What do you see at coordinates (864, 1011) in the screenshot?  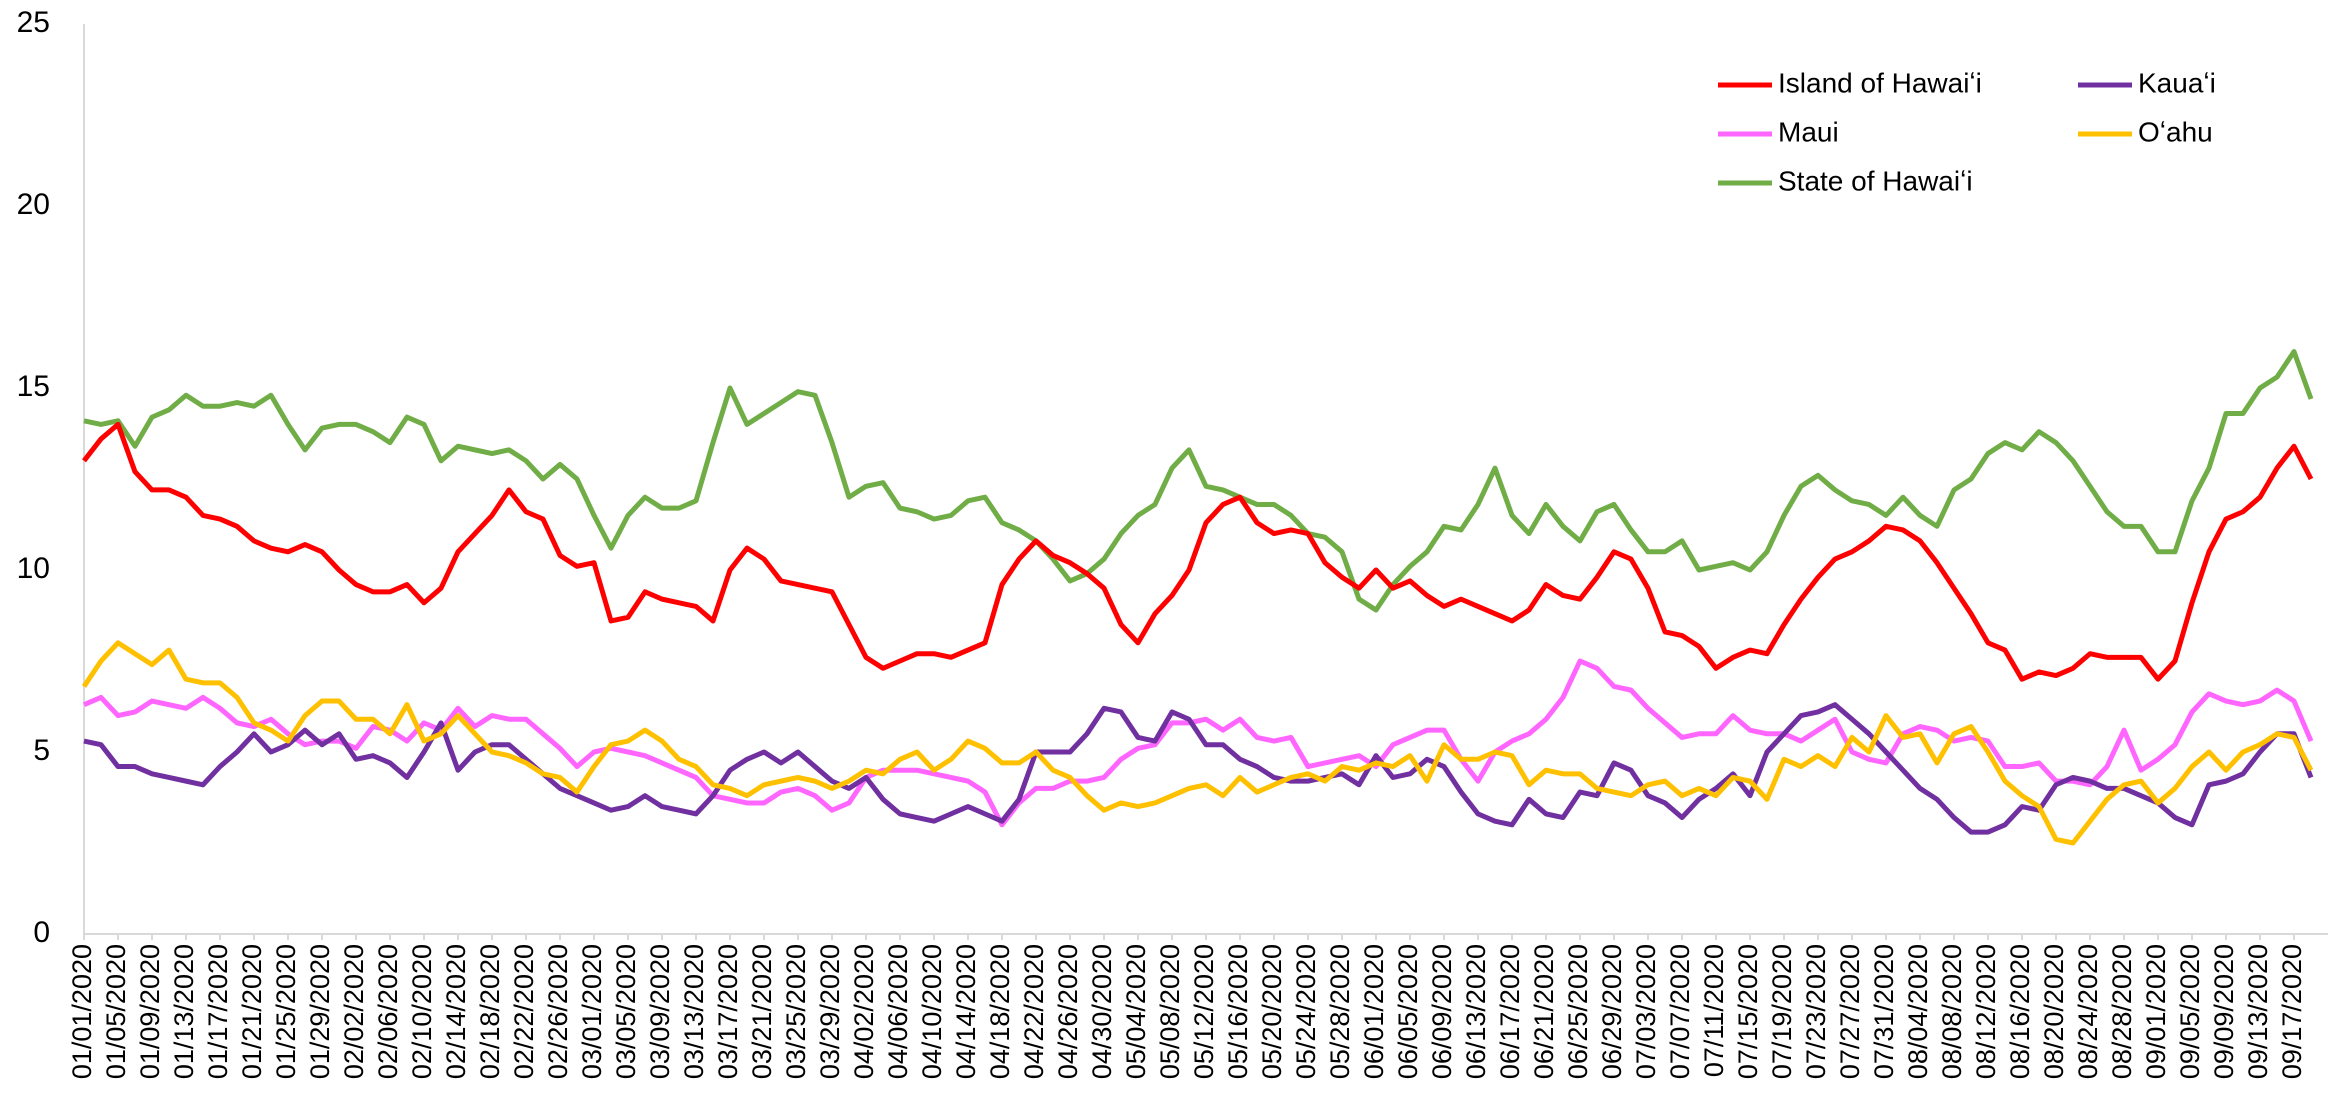 I see `x-tick-label: 04/02/2020` at bounding box center [864, 1011].